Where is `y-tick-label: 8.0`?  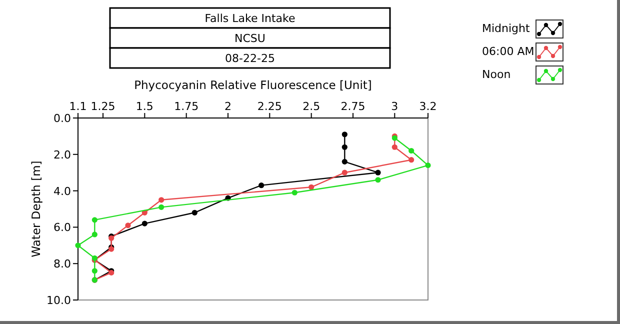 y-tick-label: 8.0 is located at coordinates (62, 264).